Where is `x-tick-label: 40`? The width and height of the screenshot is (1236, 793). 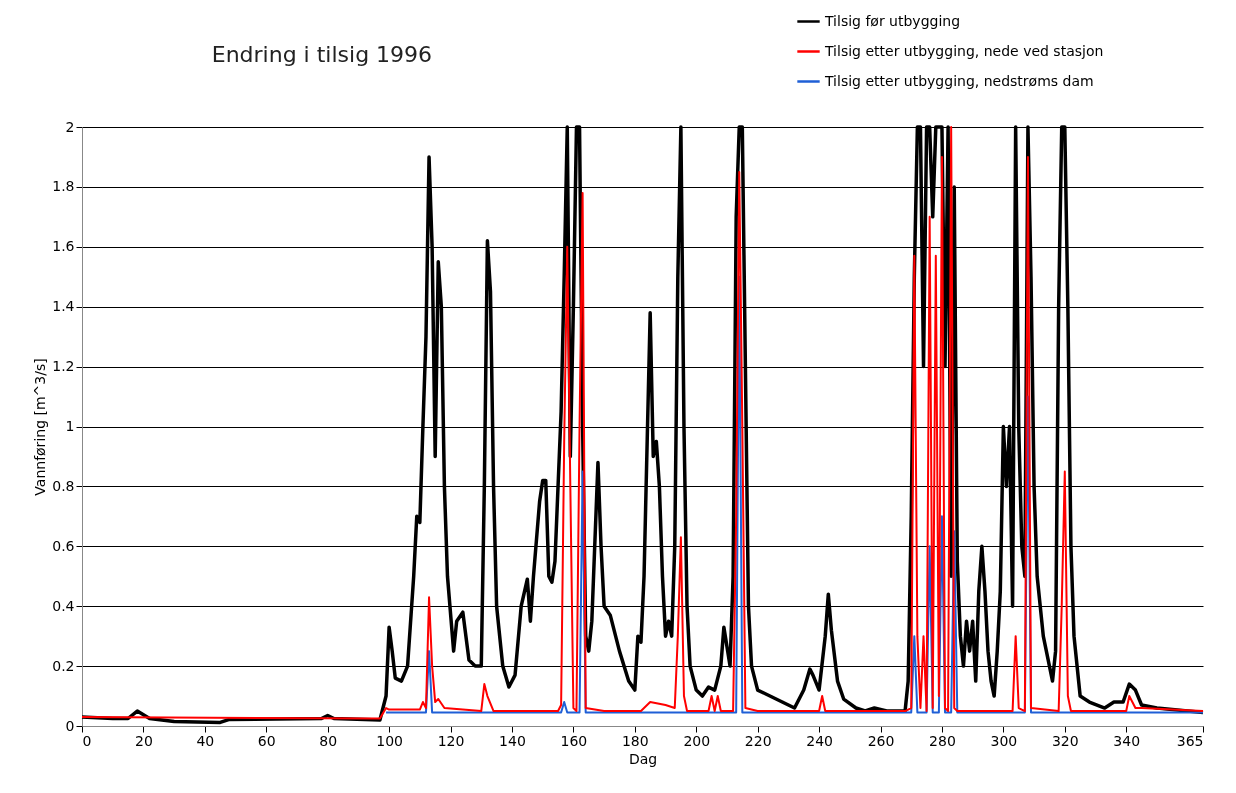
x-tick-label: 40 is located at coordinates (205, 740).